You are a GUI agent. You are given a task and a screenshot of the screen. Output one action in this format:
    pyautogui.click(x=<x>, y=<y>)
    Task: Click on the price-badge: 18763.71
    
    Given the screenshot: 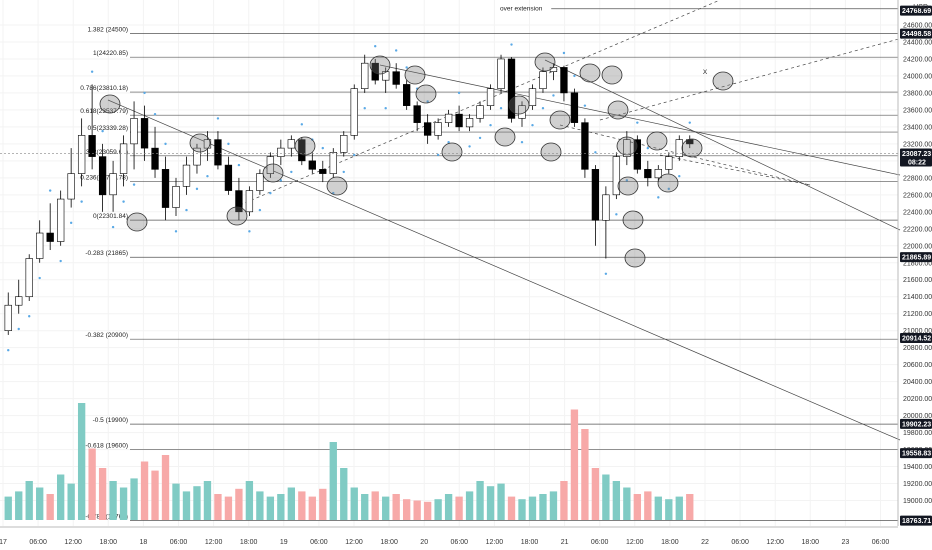 What is the action you would take?
    pyautogui.click(x=916, y=520)
    